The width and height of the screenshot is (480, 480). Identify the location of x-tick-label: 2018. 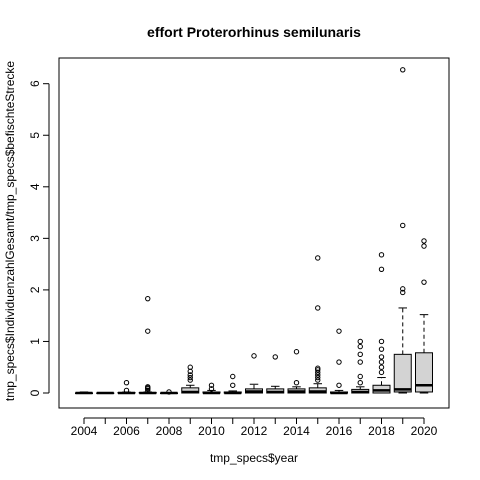
(381, 431).